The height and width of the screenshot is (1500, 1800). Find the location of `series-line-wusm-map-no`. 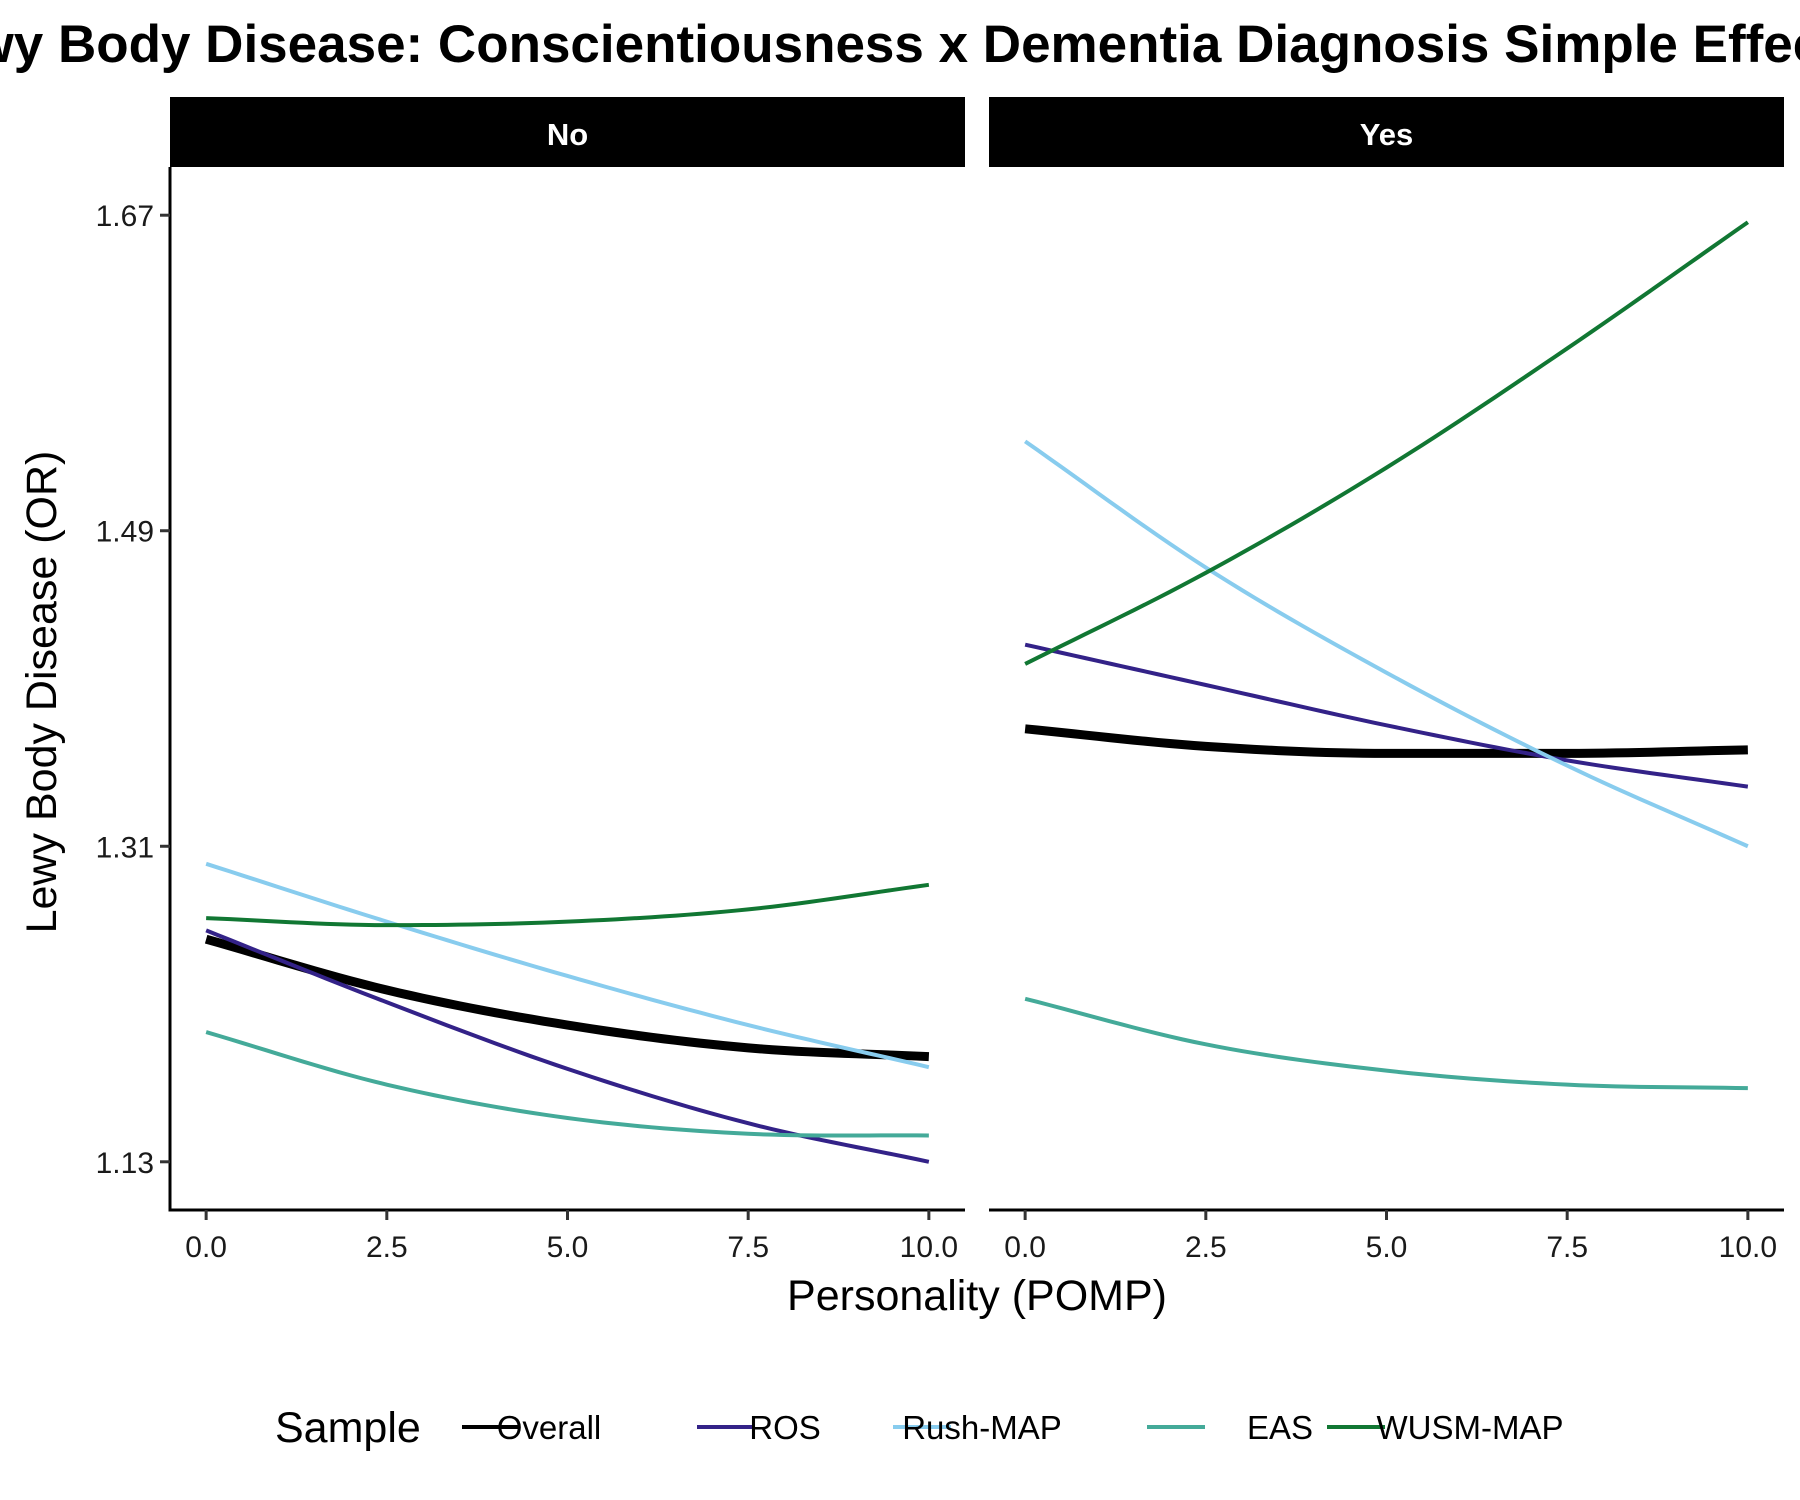

series-line-wusm-map-no is located at coordinates (568, 905).